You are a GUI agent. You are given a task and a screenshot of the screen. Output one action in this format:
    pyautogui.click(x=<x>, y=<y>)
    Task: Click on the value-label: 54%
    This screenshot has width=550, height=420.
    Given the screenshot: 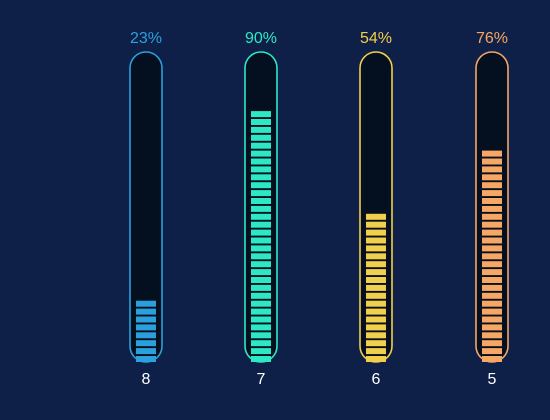 What is the action you would take?
    pyautogui.click(x=376, y=38)
    